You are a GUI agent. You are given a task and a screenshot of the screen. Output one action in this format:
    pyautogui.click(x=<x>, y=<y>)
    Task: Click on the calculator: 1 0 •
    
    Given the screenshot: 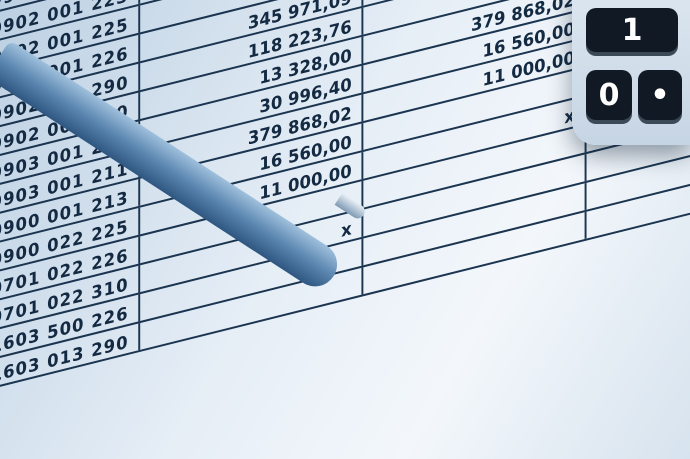 What is the action you would take?
    pyautogui.click(x=631, y=72)
    